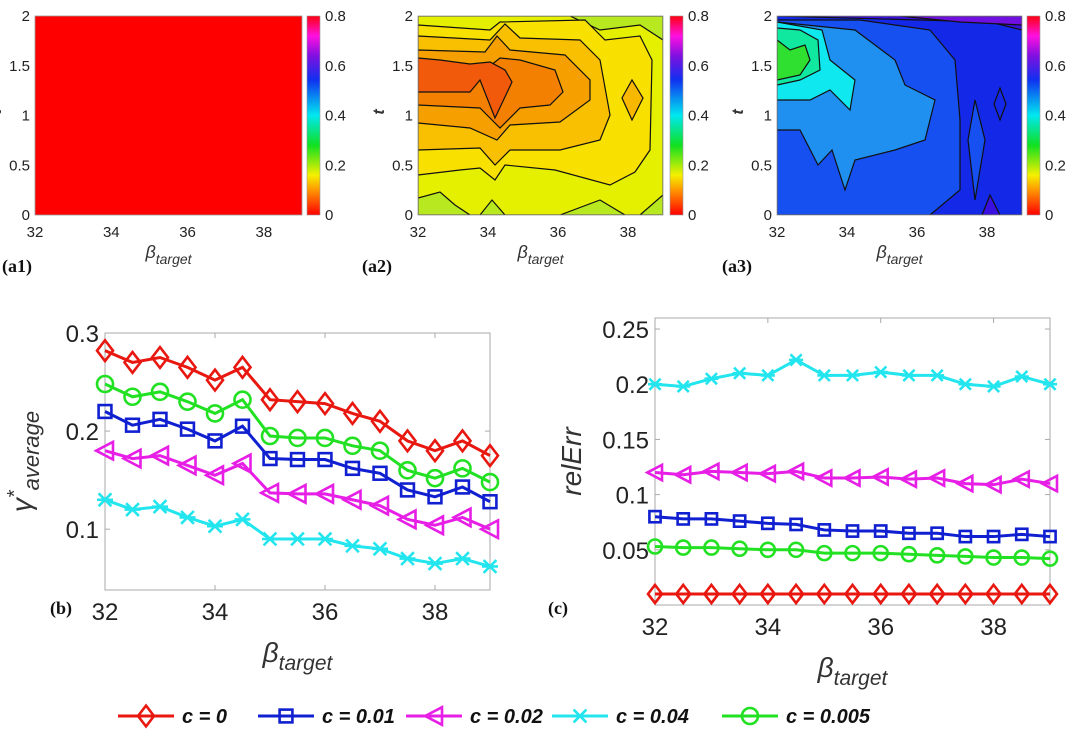 The height and width of the screenshot is (740, 1080). I want to click on y-tick-label: 0, so click(768, 215).